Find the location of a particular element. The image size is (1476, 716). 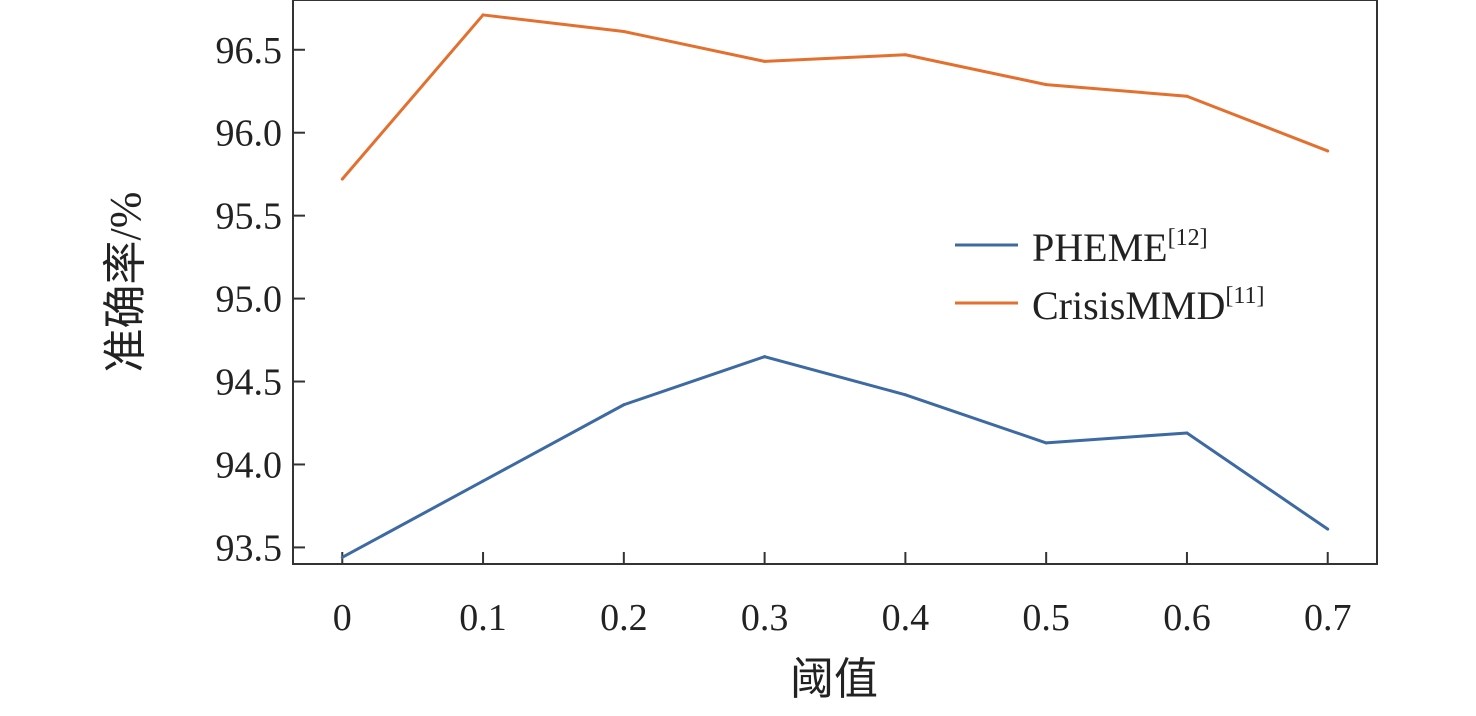

x-axis-ticks: 0 0.1 0.2 0.3 0.4 0.5 0.6 0.7 is located at coordinates (842, 595).